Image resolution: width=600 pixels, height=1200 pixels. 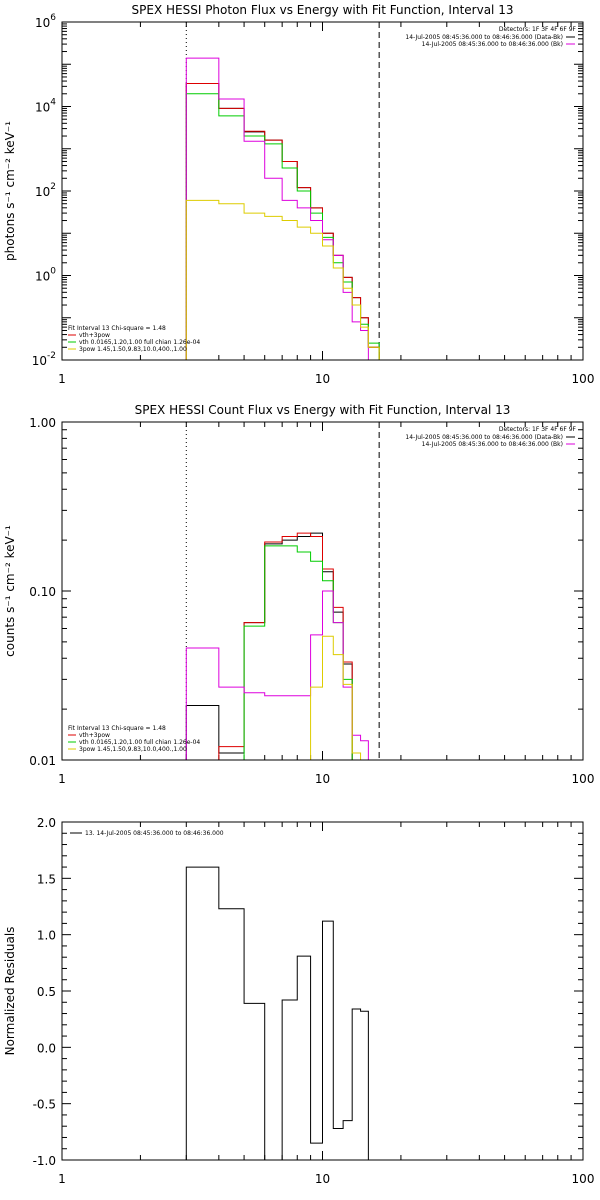 I want to click on y-tick-label: 10², so click(x=45, y=190).